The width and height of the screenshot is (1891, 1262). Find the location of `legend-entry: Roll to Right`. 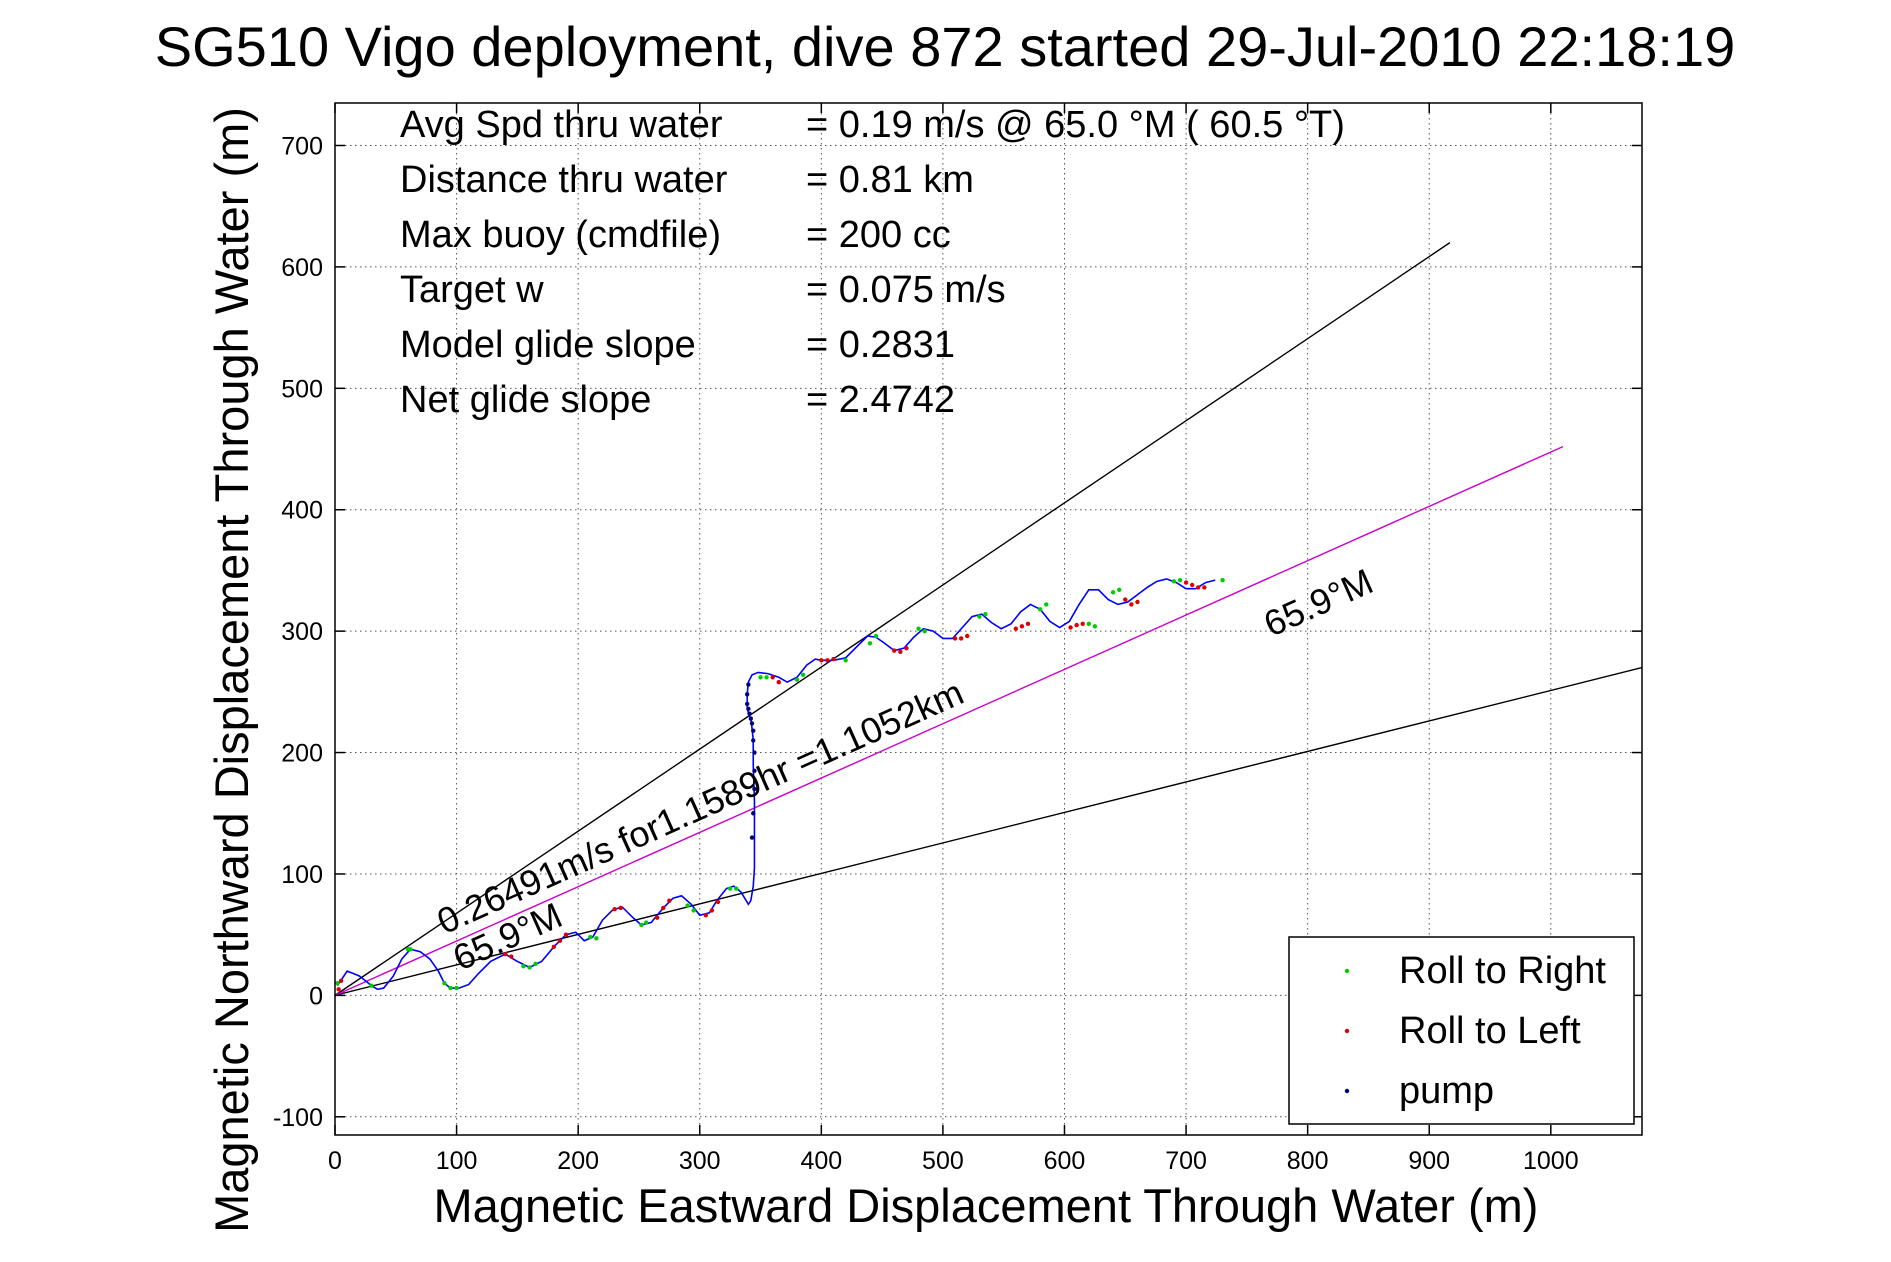

legend-entry: Roll to Right is located at coordinates (1502, 971).